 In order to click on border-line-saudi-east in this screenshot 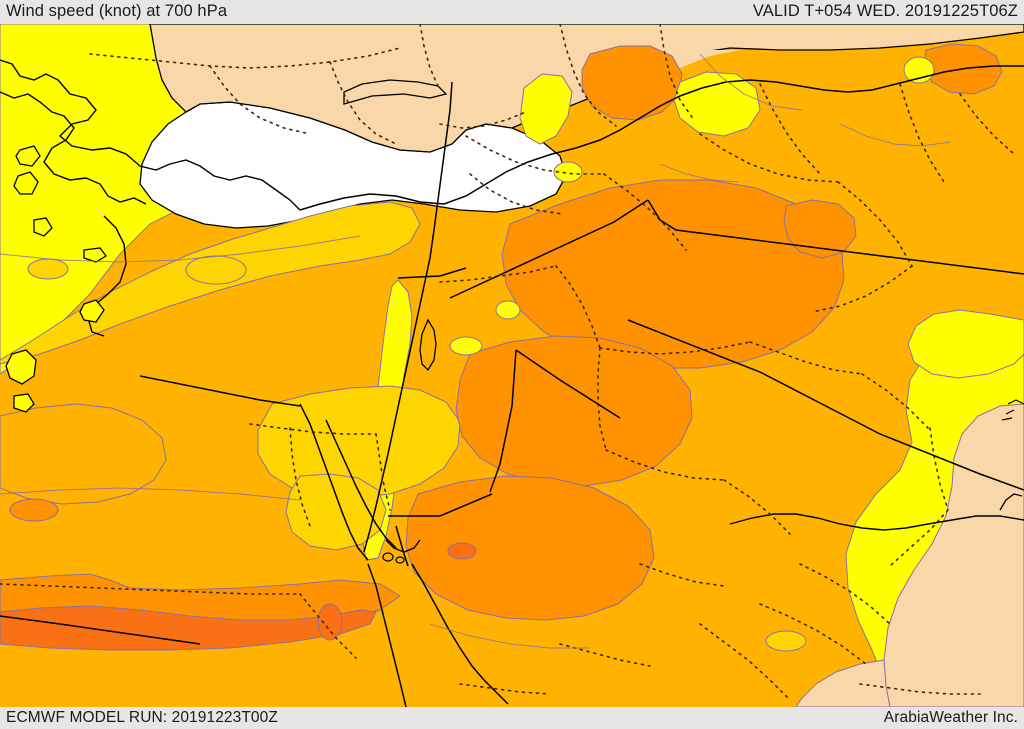, I will do `click(825, 405)`.